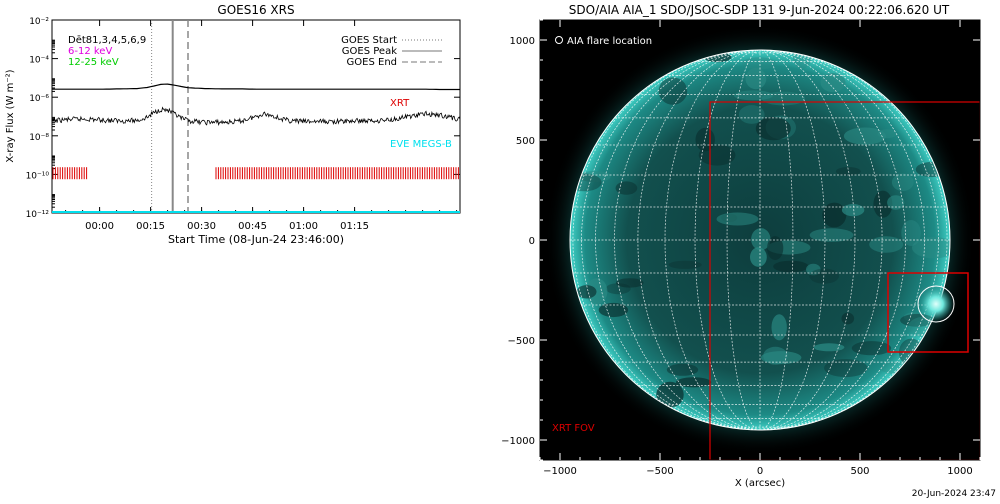 Image resolution: width=1000 pixels, height=504 pixels. I want to click on aia-x-tick-label: 500, so click(859, 471).